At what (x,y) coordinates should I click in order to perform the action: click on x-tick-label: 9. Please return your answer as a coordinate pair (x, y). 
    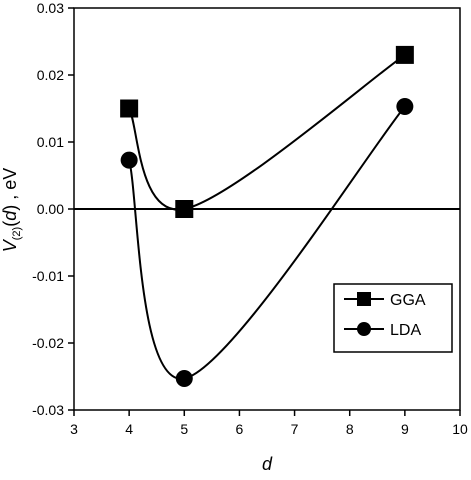
    Looking at the image, I should click on (405, 429).